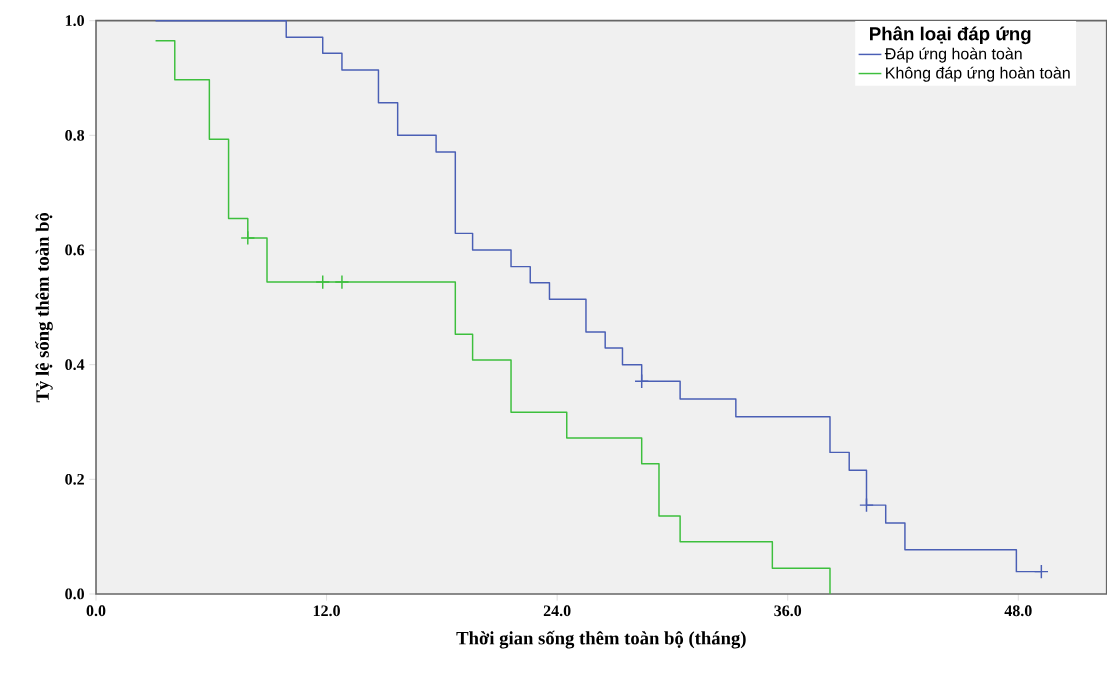 Image resolution: width=1107 pixels, height=675 pixels. What do you see at coordinates (96, 611) in the screenshot?
I see `x-tick-label: 0.0` at bounding box center [96, 611].